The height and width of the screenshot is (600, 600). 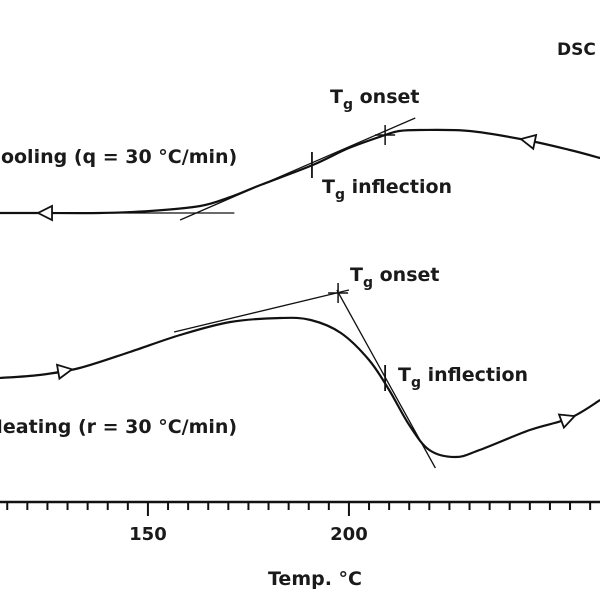 What do you see at coordinates (297, 169) in the screenshot?
I see `tangent-line-cooling` at bounding box center [297, 169].